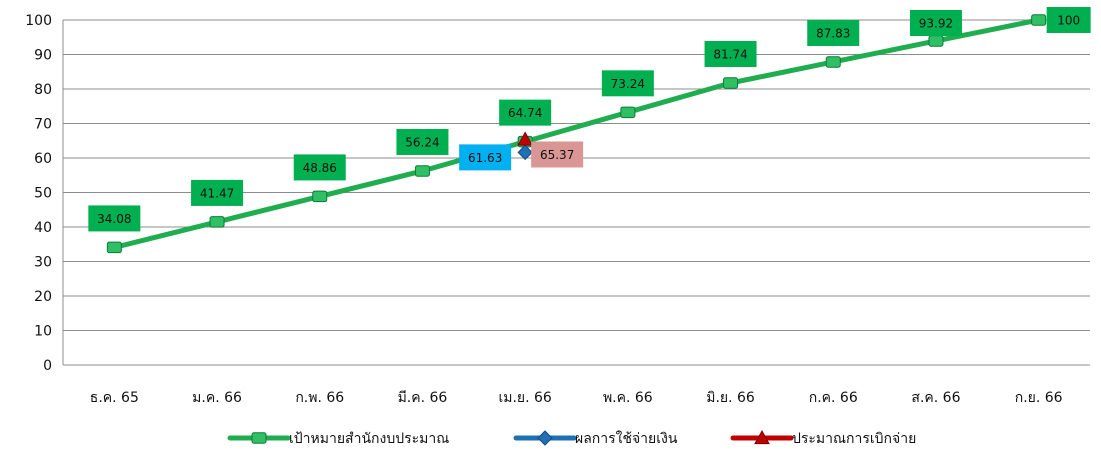 The image size is (1101, 449). I want to click on data-label: 73.24, so click(628, 84).